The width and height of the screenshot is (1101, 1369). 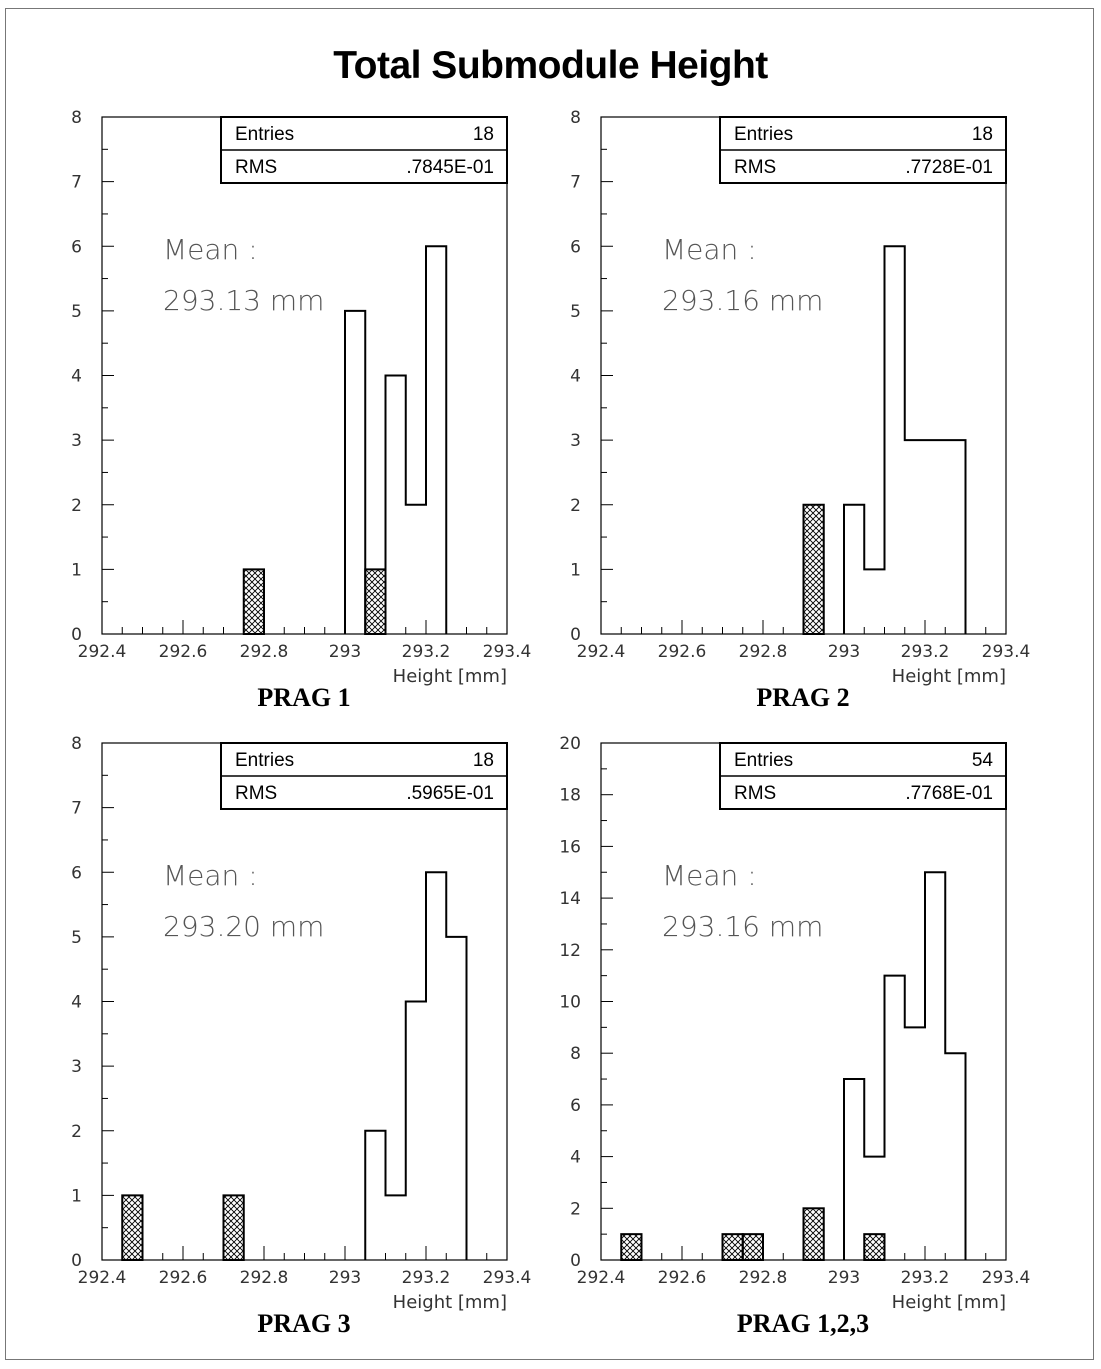 I want to click on stats-rms-value: .7845E-01, so click(x=450, y=167).